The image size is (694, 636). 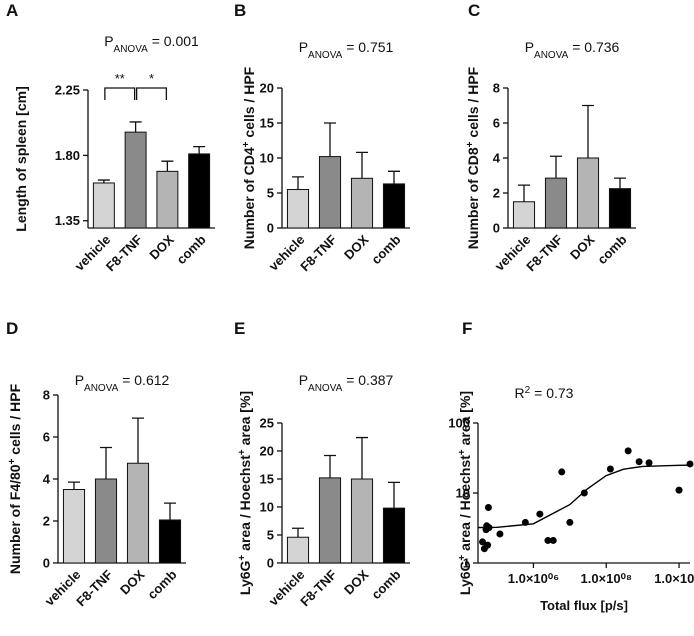 I want to click on fit-curve, so click(x=584, y=496).